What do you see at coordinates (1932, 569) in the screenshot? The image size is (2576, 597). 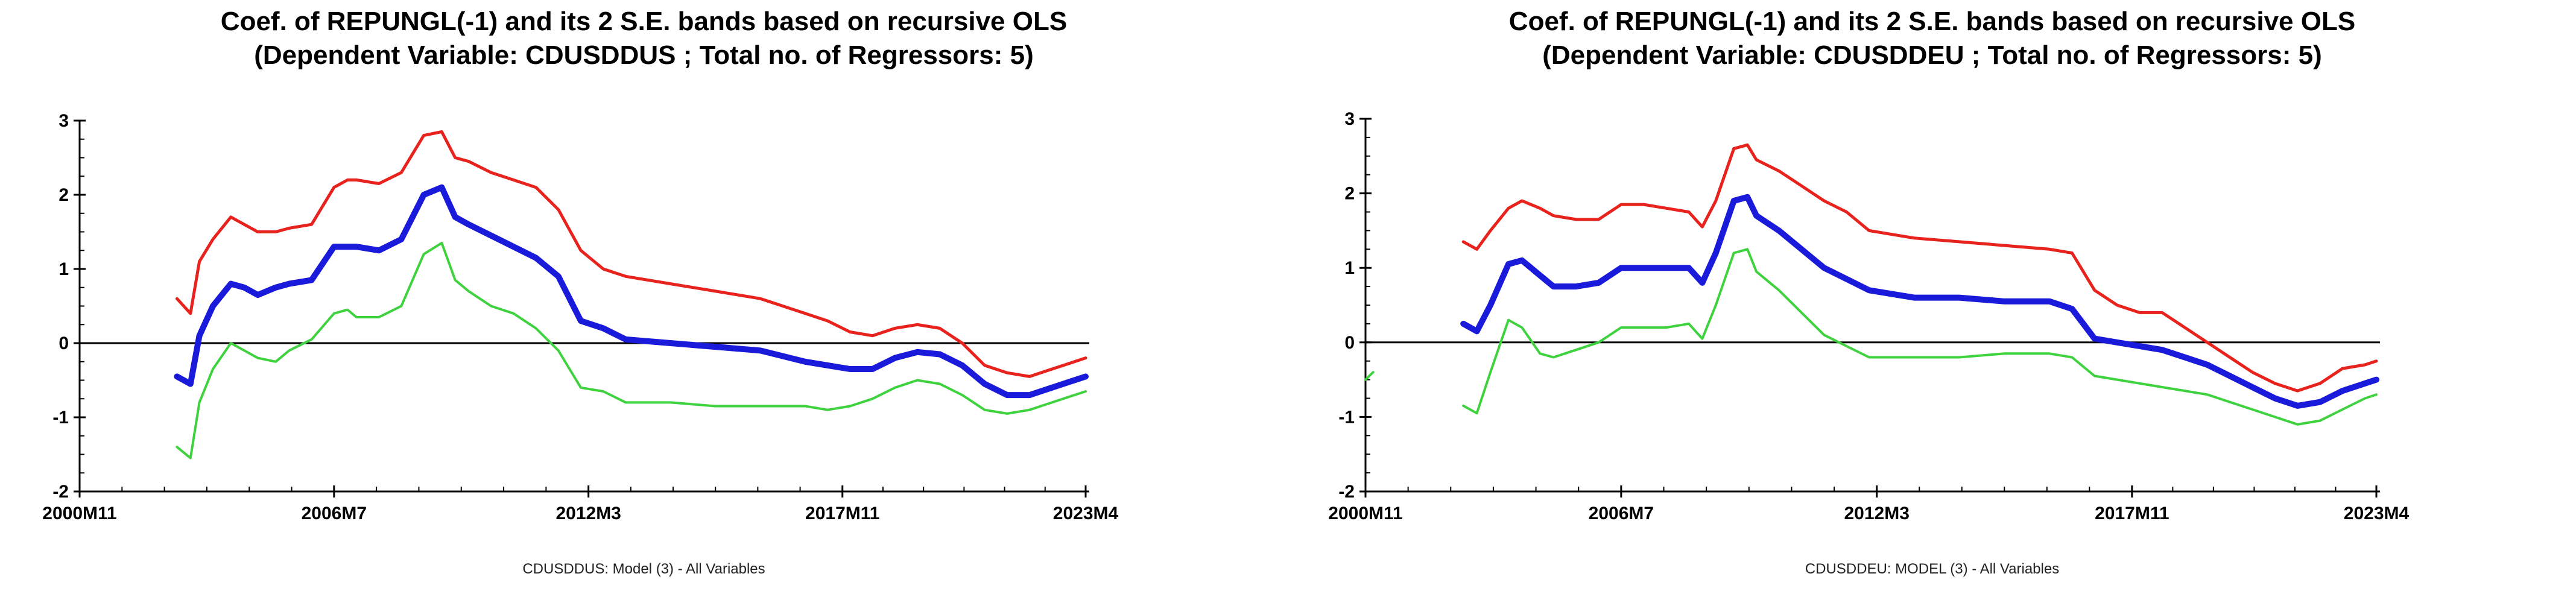 I see `chart-caption: CDUSDDEU: MODEL (3) - All Variables` at bounding box center [1932, 569].